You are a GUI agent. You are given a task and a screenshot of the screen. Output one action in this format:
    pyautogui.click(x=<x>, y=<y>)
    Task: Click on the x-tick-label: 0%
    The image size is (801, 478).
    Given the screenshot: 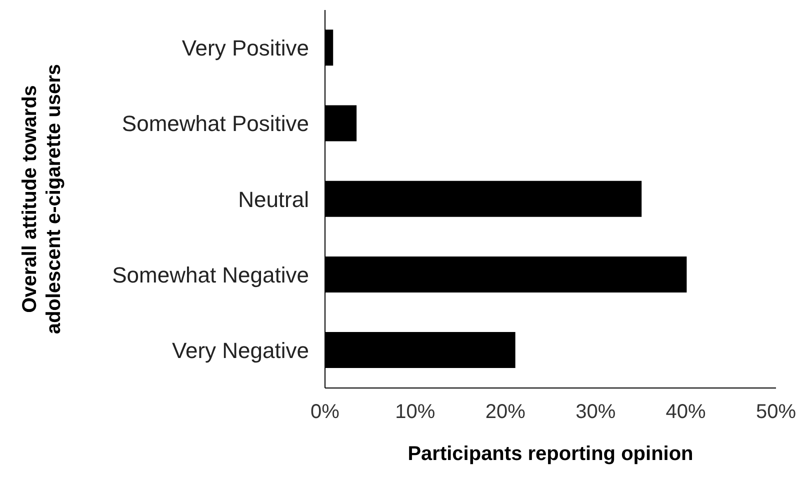 What is the action you would take?
    pyautogui.click(x=325, y=412)
    